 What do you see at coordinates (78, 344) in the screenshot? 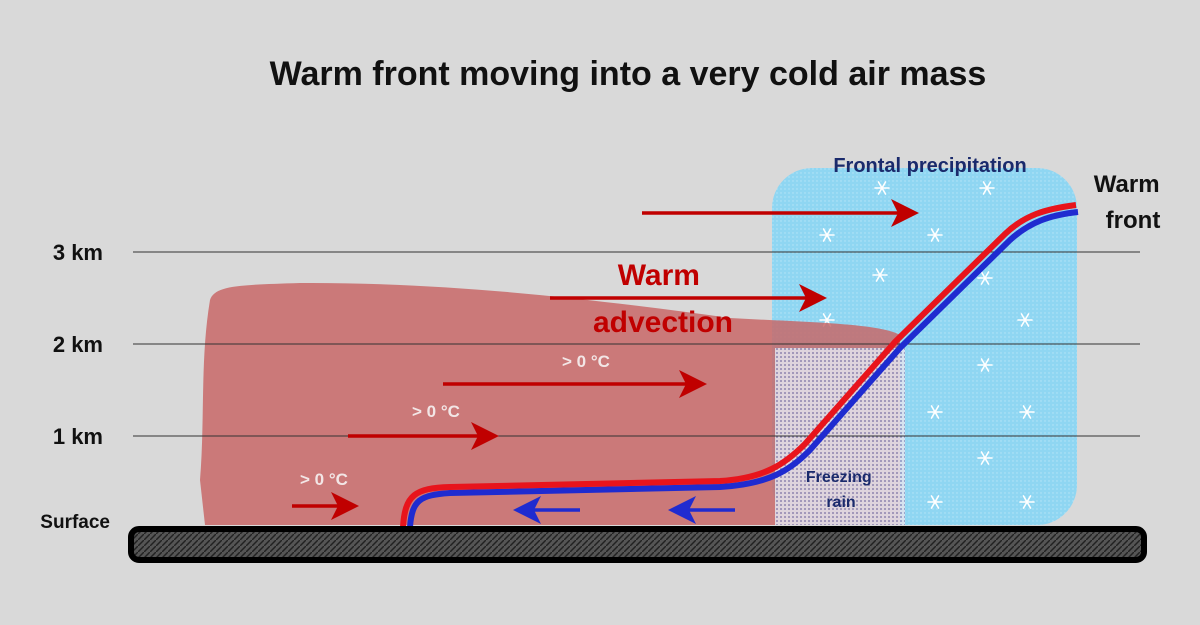
I see `altitude-label: 2 km` at bounding box center [78, 344].